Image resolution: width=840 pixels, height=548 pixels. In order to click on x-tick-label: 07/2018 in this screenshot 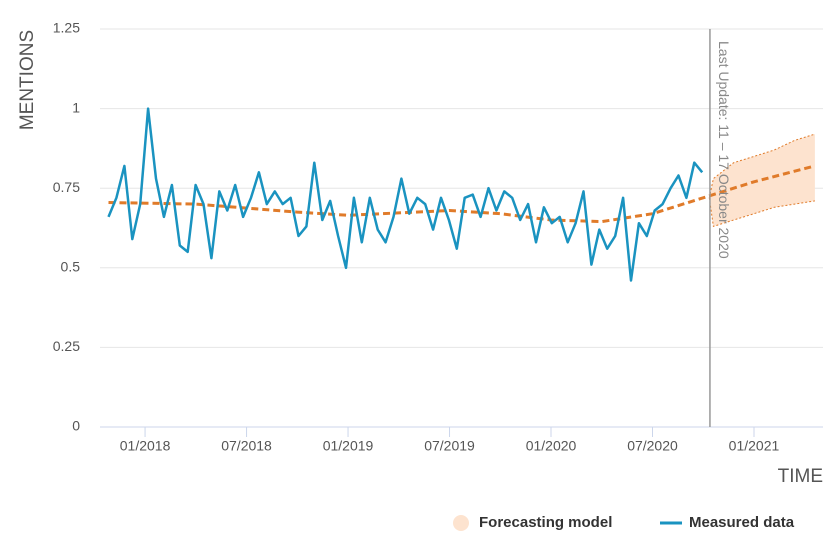, I will do `click(246, 446)`.